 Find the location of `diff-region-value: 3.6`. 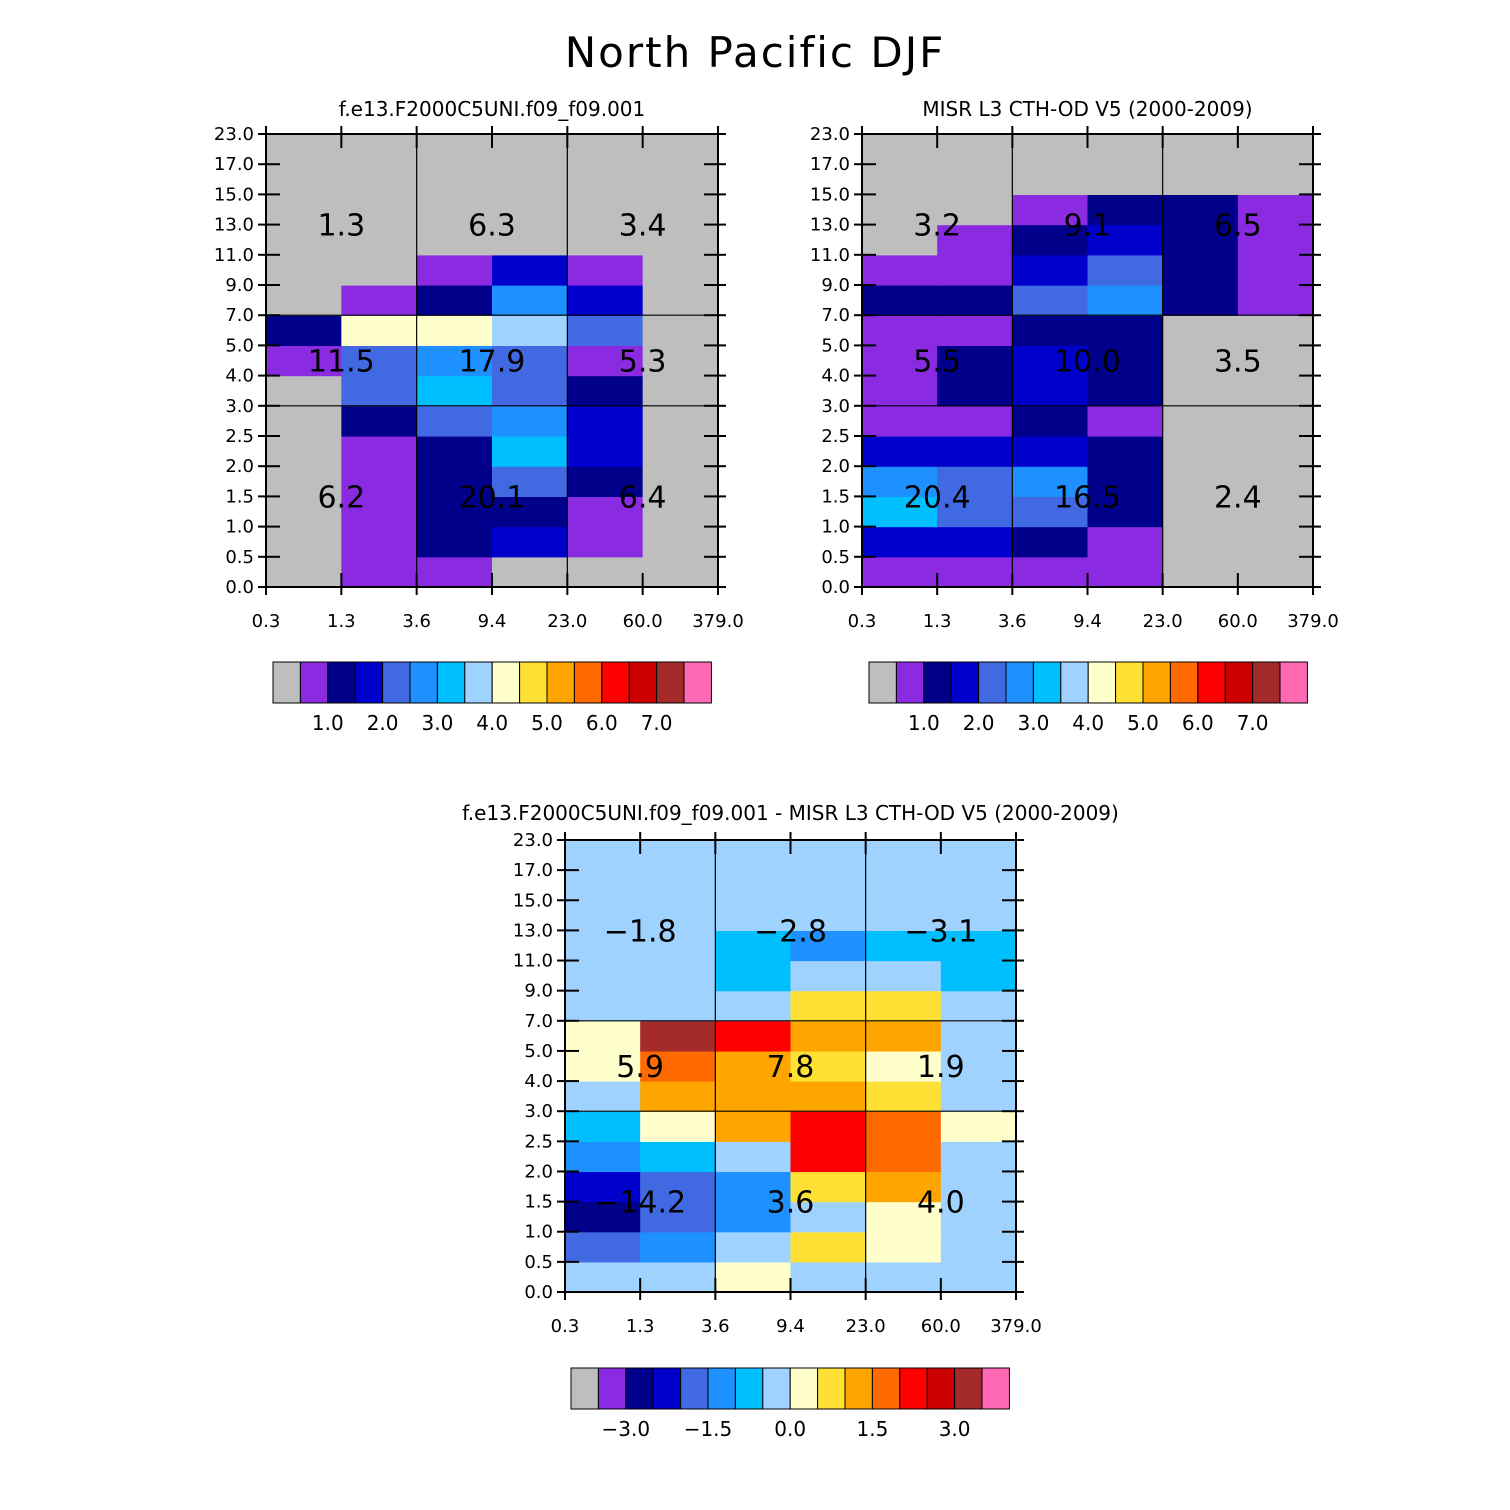

diff-region-value: 3.6 is located at coordinates (791, 1203).